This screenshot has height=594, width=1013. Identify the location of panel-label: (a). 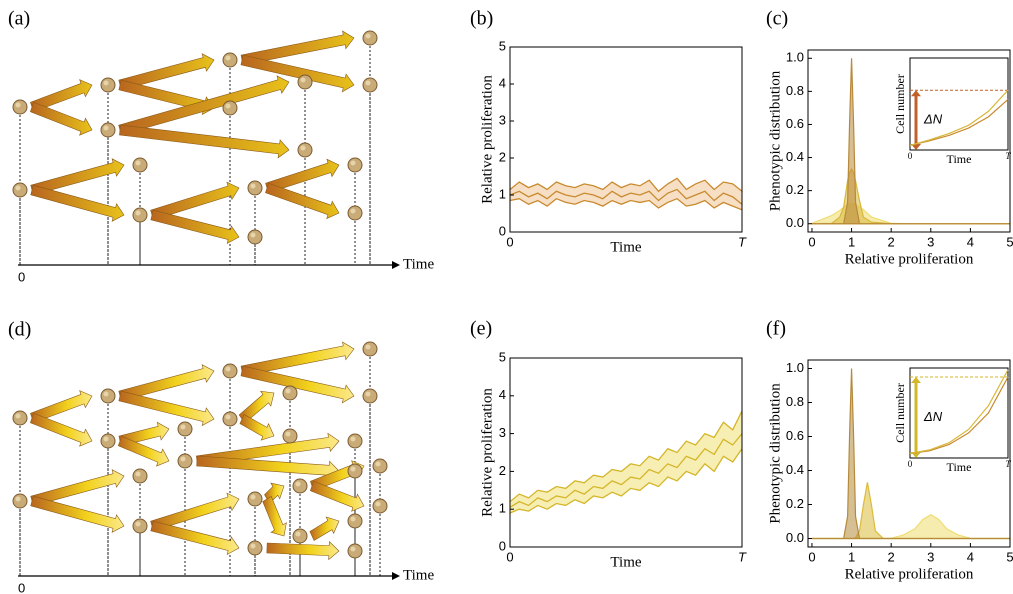
(19, 19).